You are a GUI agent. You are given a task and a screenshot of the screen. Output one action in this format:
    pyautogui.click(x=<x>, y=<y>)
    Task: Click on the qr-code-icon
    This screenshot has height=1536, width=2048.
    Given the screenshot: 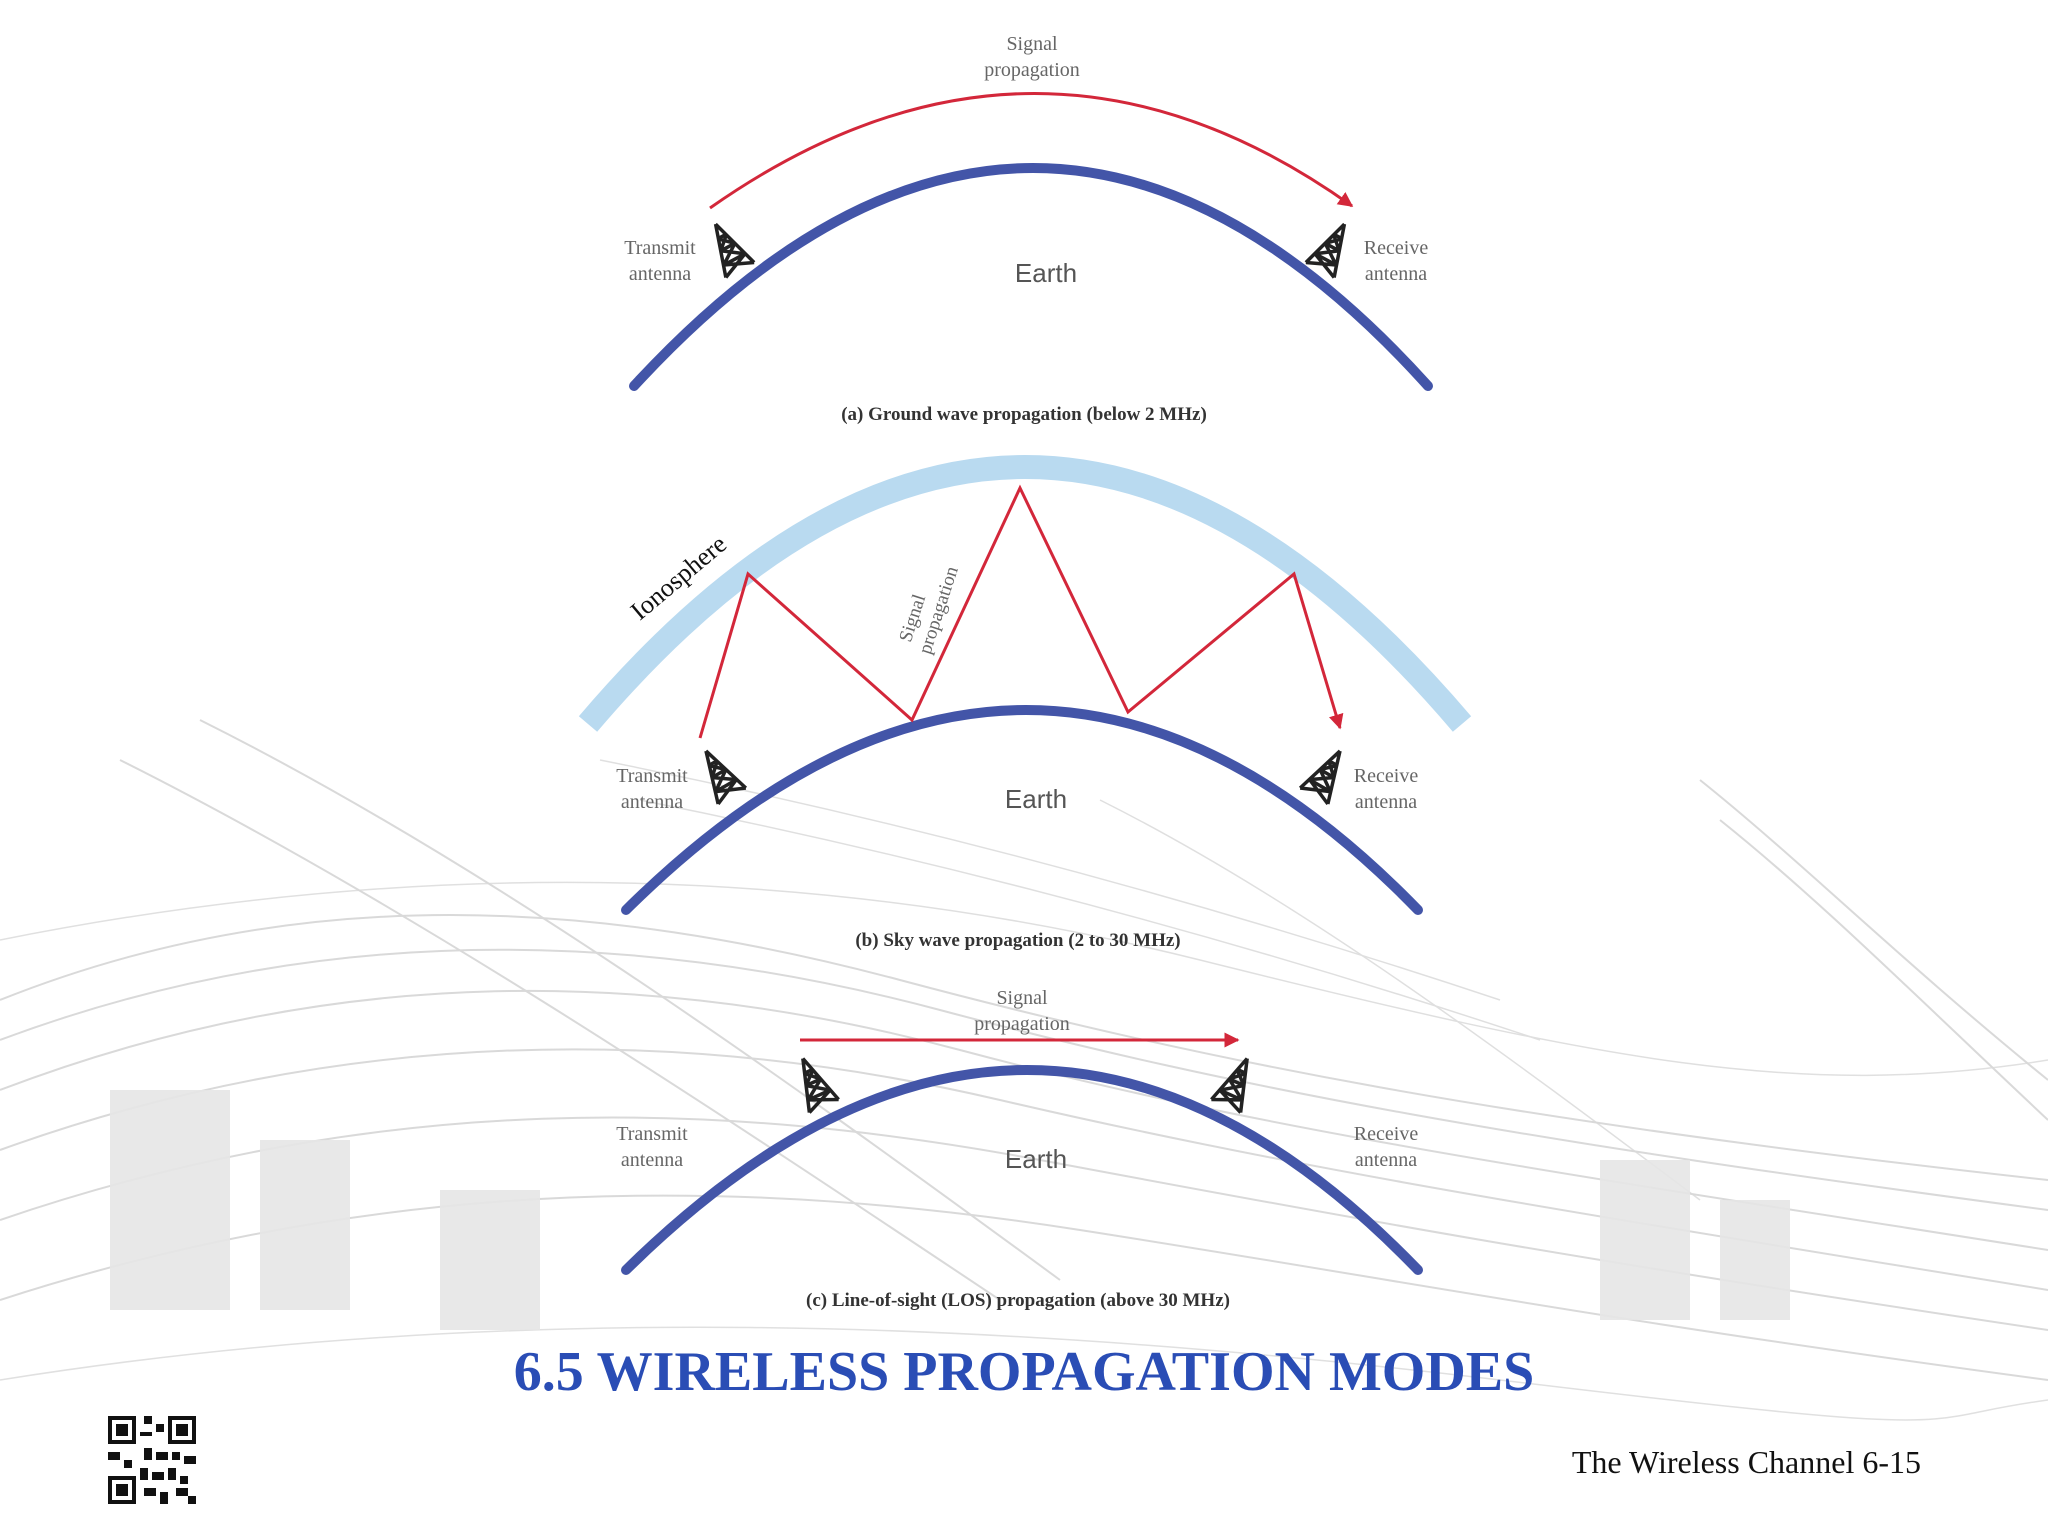 What is the action you would take?
    pyautogui.click(x=152, y=1460)
    